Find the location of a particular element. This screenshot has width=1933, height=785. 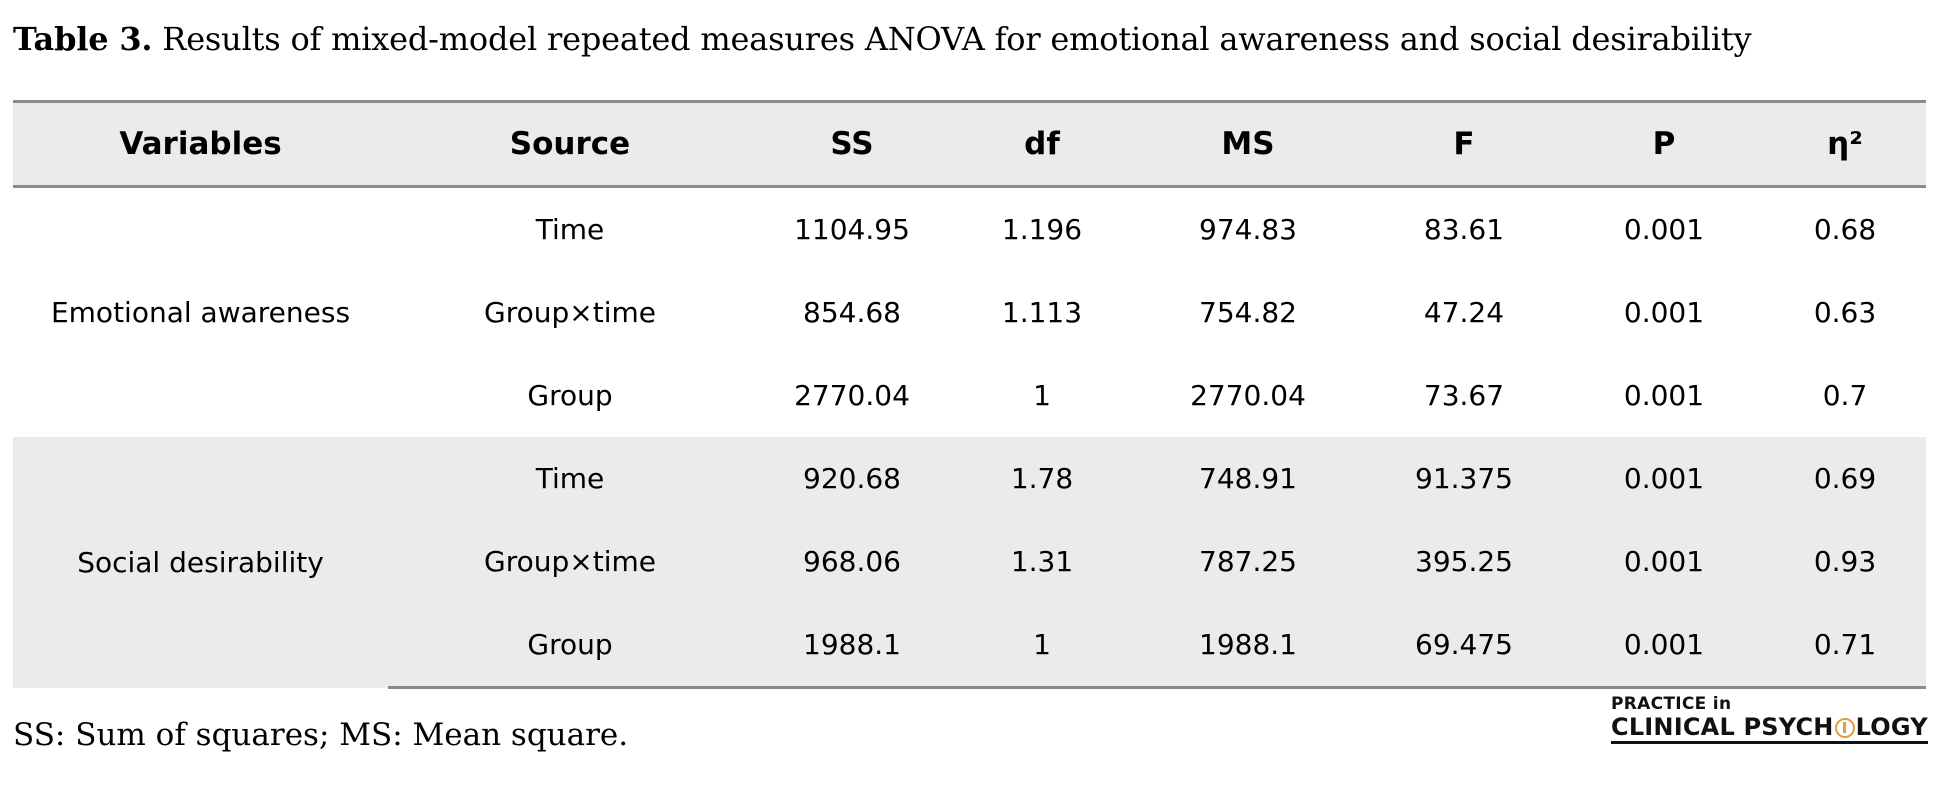

header-variables: Variables is located at coordinates (200, 144).